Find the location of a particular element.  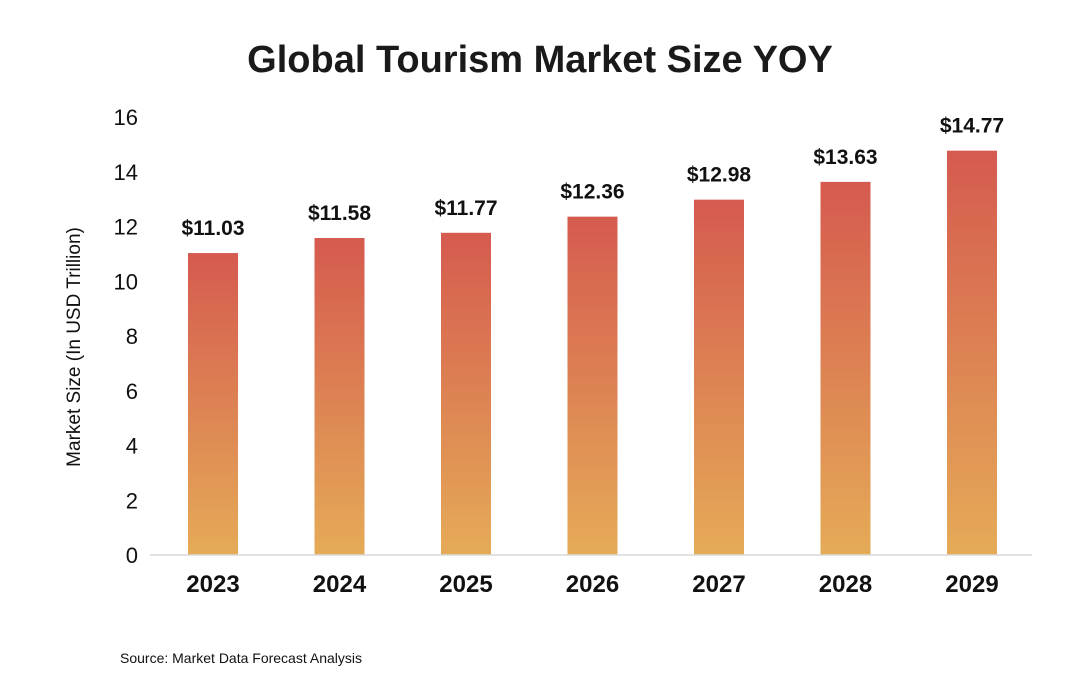

bar-2028 is located at coordinates (845, 368).